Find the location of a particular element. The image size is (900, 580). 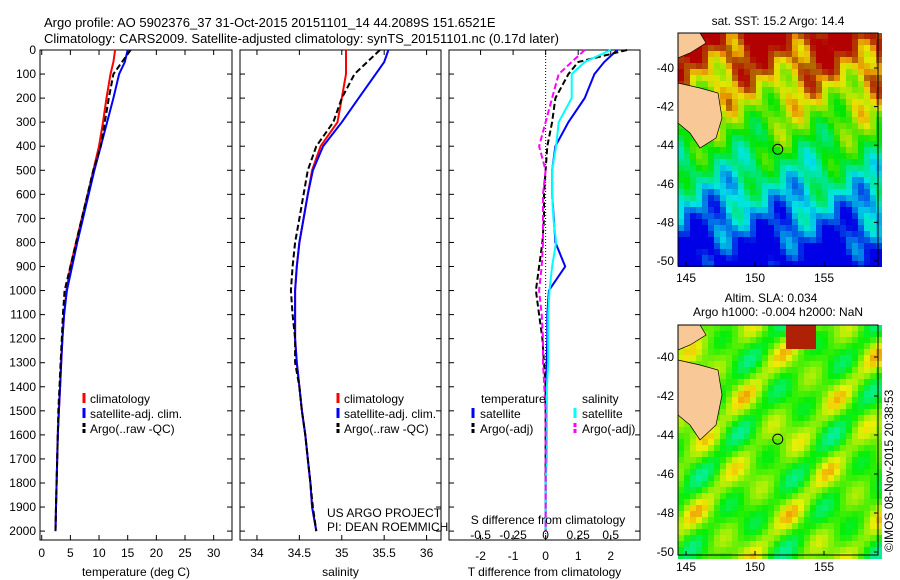

x2-tick-label: 0 is located at coordinates (545, 535).